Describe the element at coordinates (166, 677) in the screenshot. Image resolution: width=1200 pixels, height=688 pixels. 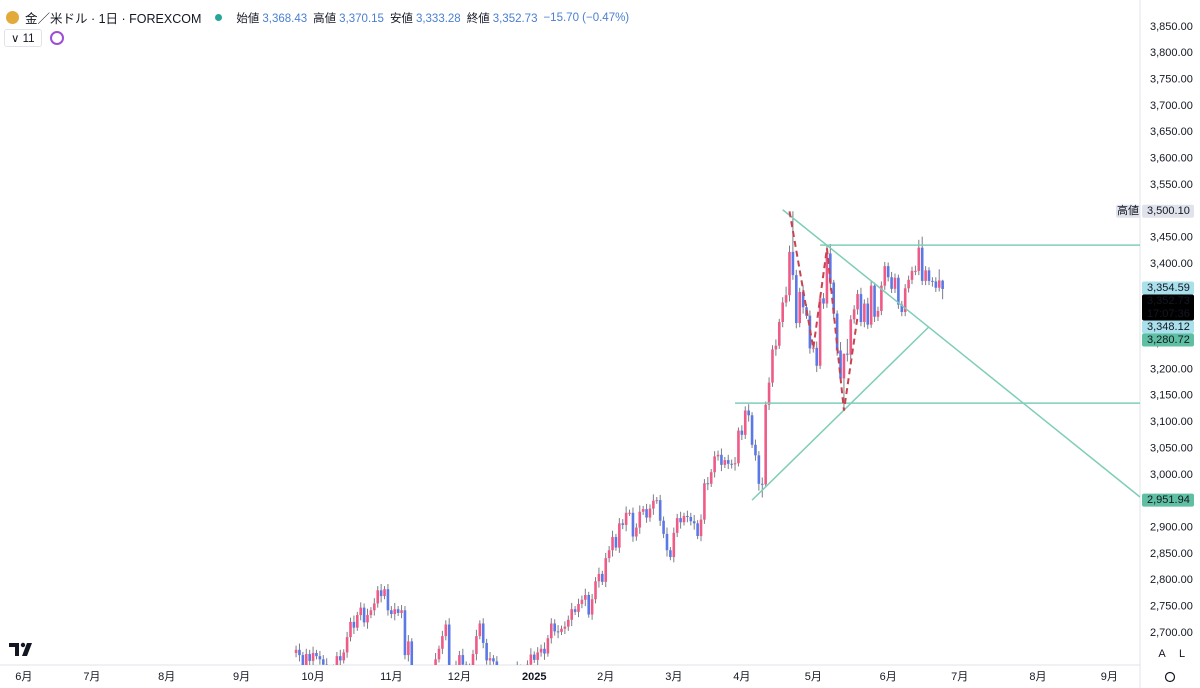
I see `x-tick-label: 8月` at that location.